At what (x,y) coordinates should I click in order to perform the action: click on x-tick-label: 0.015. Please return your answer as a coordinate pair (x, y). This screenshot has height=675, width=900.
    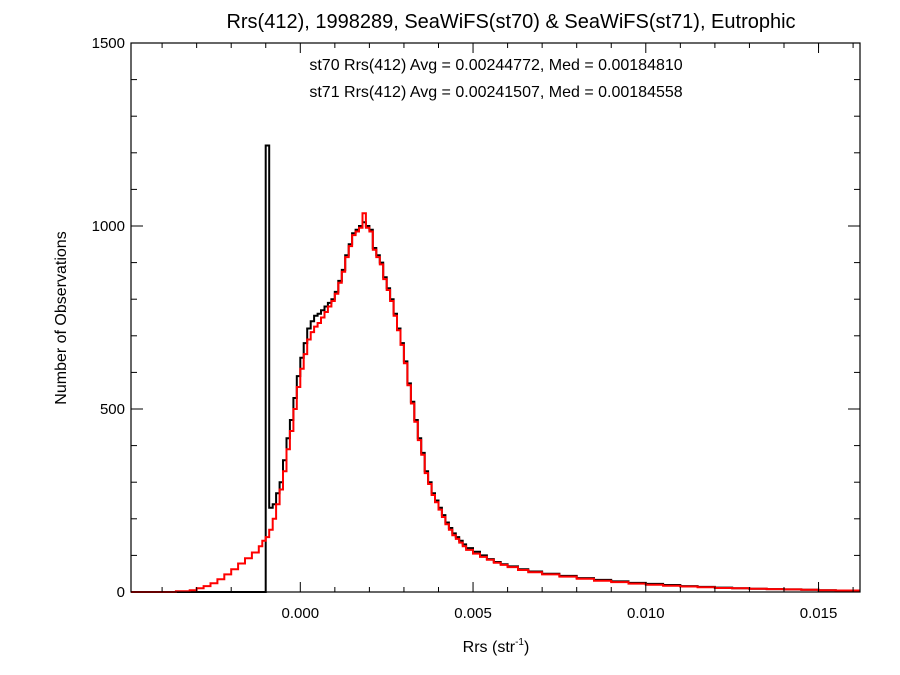
    Looking at the image, I should click on (819, 613).